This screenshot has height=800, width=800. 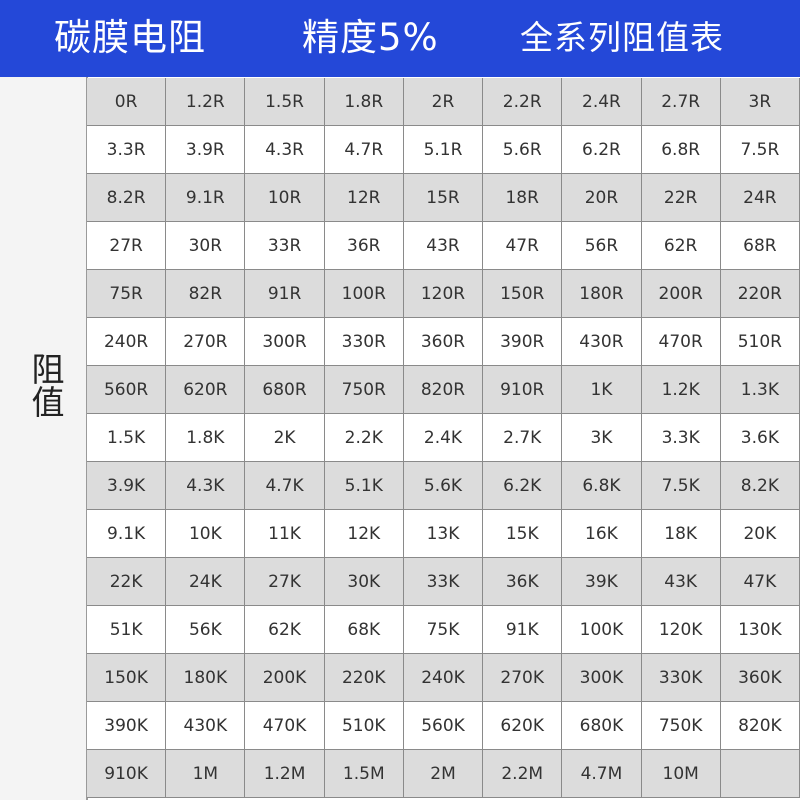 I want to click on table-cell: 62R, so click(x=681, y=246).